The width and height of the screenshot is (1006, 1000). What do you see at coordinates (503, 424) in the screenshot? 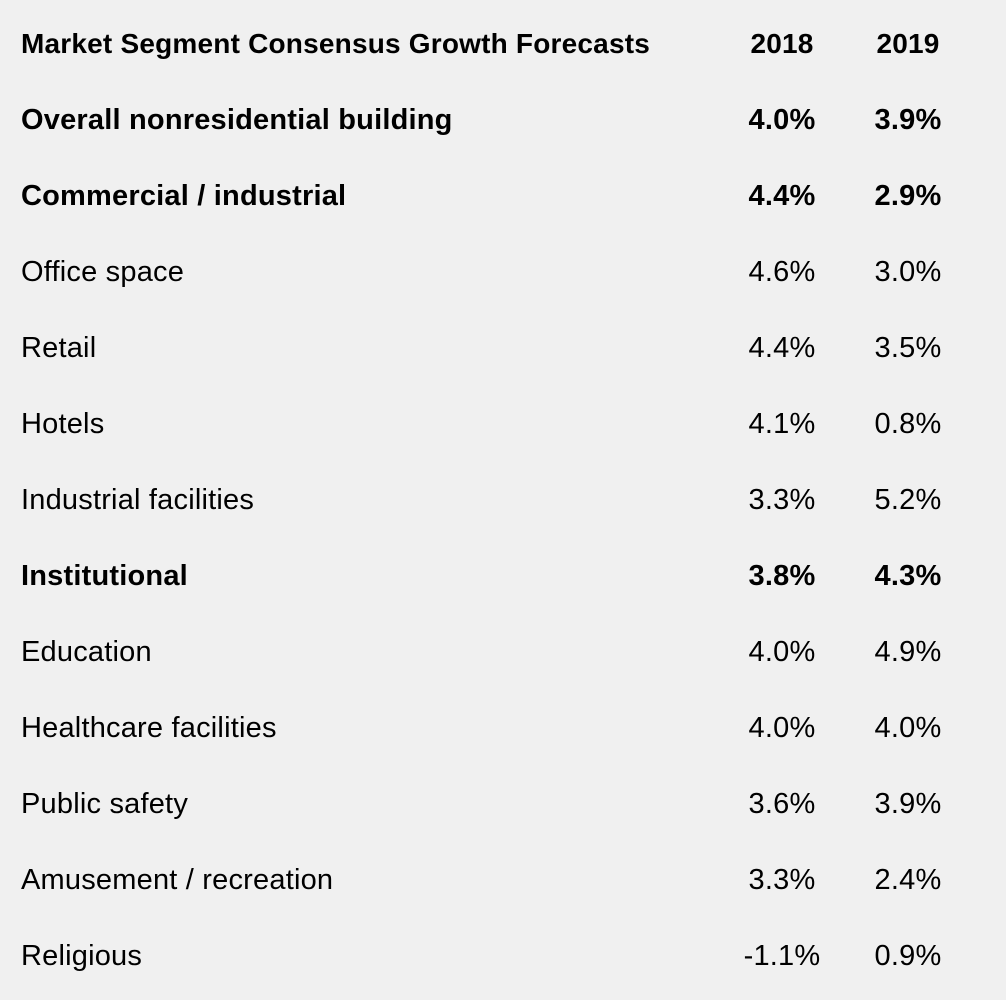
I see `table-row: Hotels 4.1% 0.8%` at bounding box center [503, 424].